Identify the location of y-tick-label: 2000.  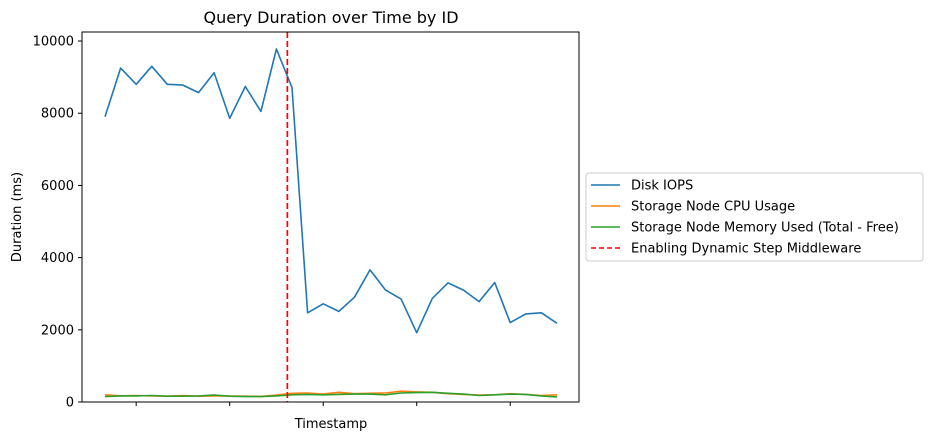
(57, 330).